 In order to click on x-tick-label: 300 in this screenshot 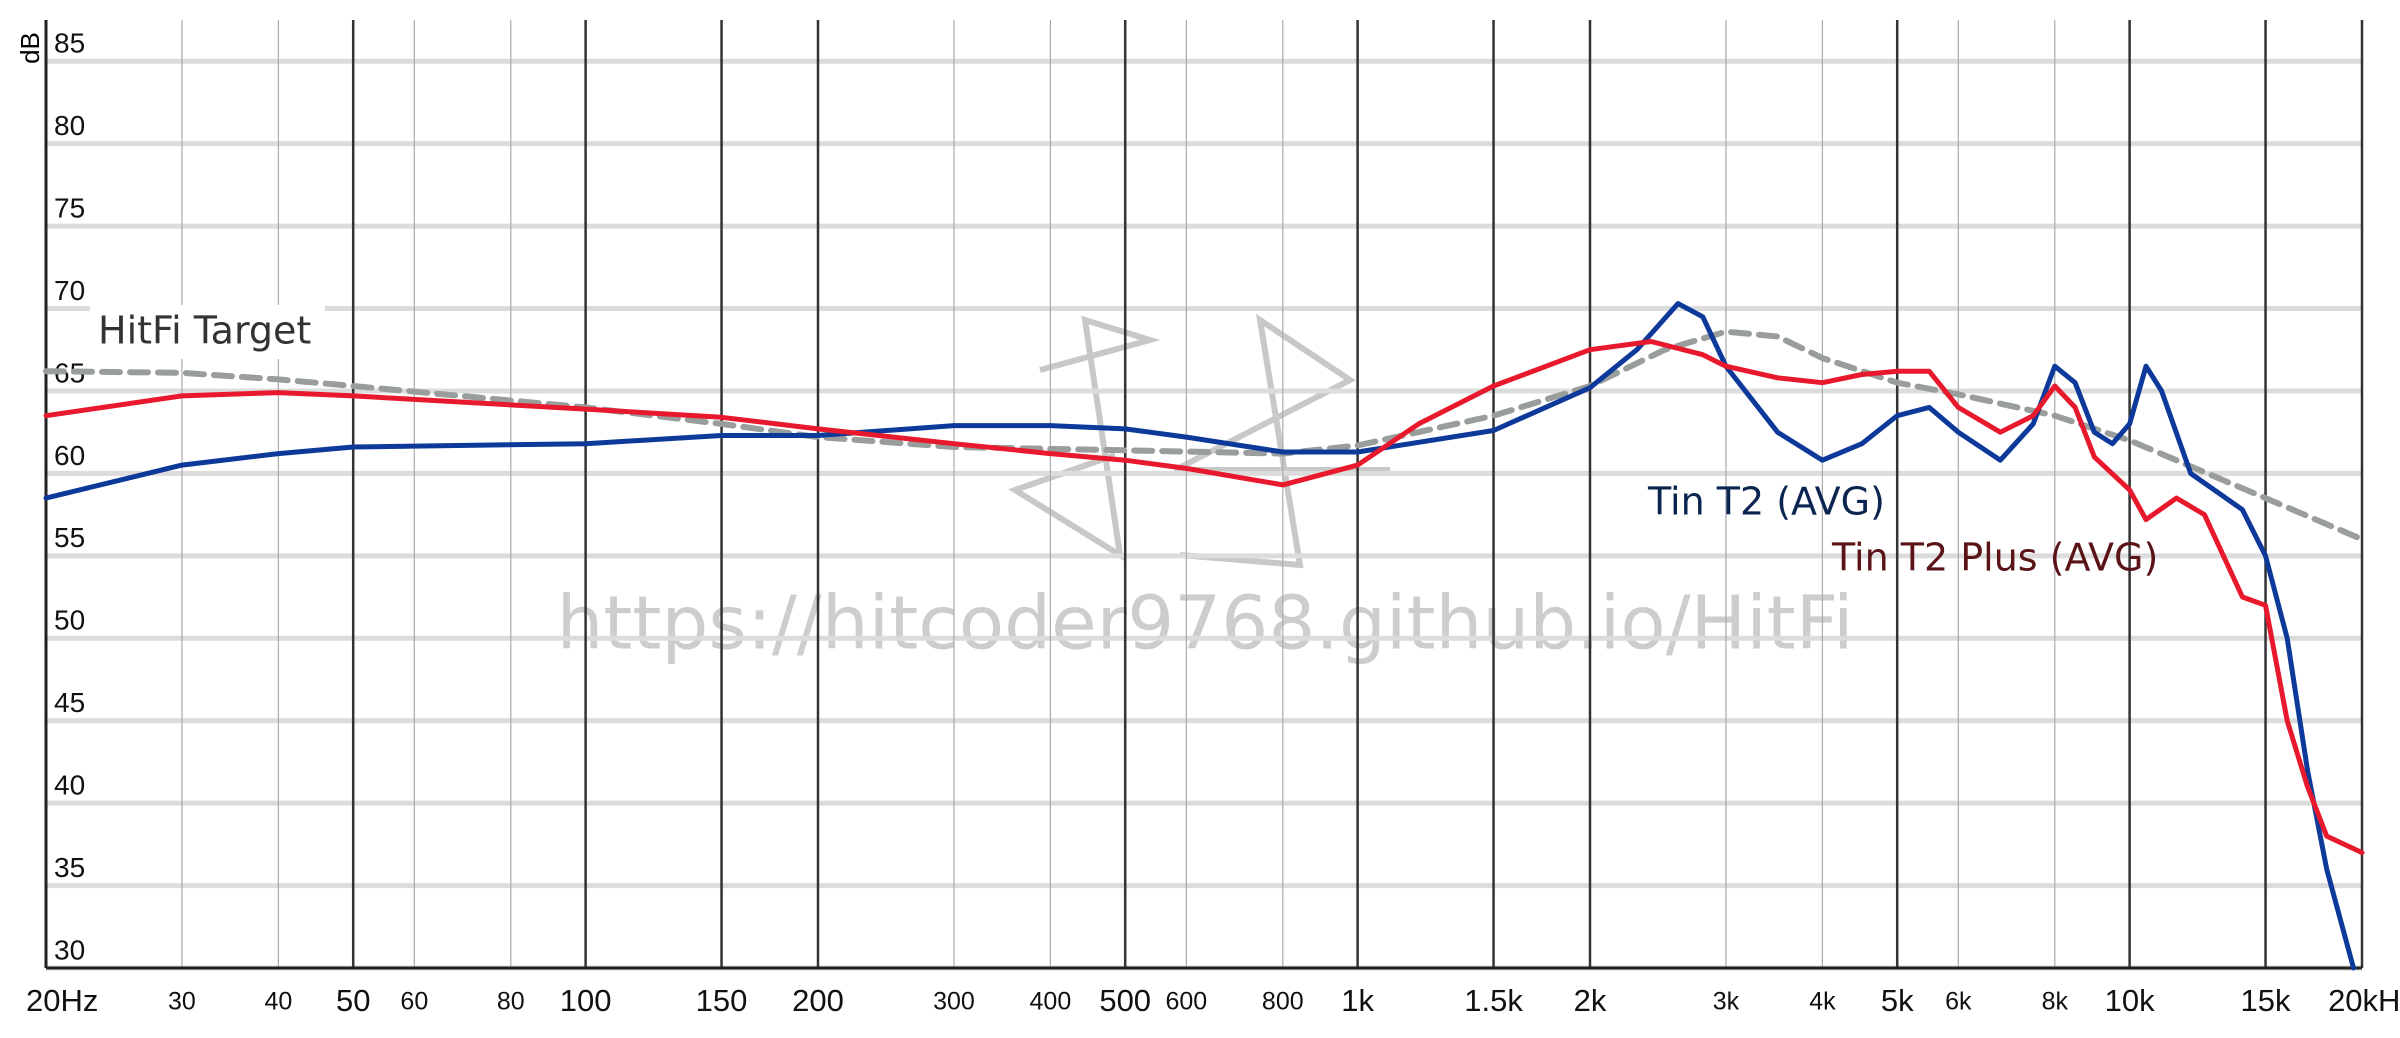, I will do `click(954, 1002)`.